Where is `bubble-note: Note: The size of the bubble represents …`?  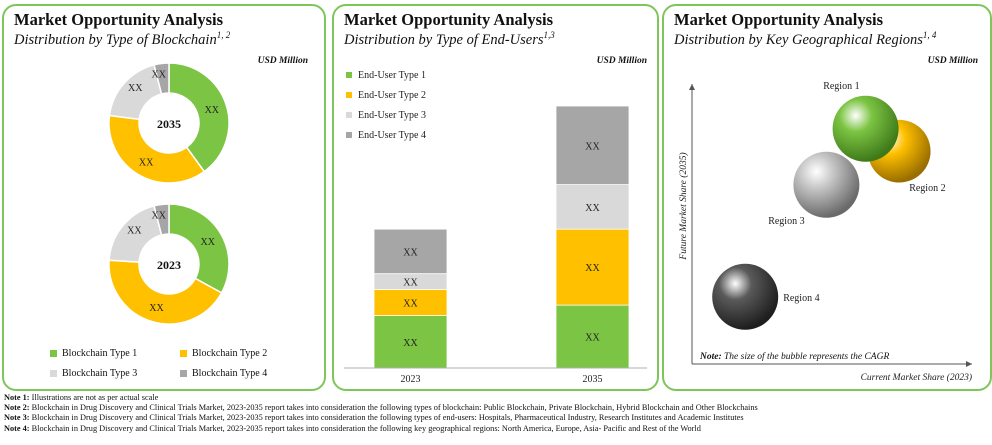 bubble-note: Note: The size of the bubble represents … is located at coordinates (795, 357).